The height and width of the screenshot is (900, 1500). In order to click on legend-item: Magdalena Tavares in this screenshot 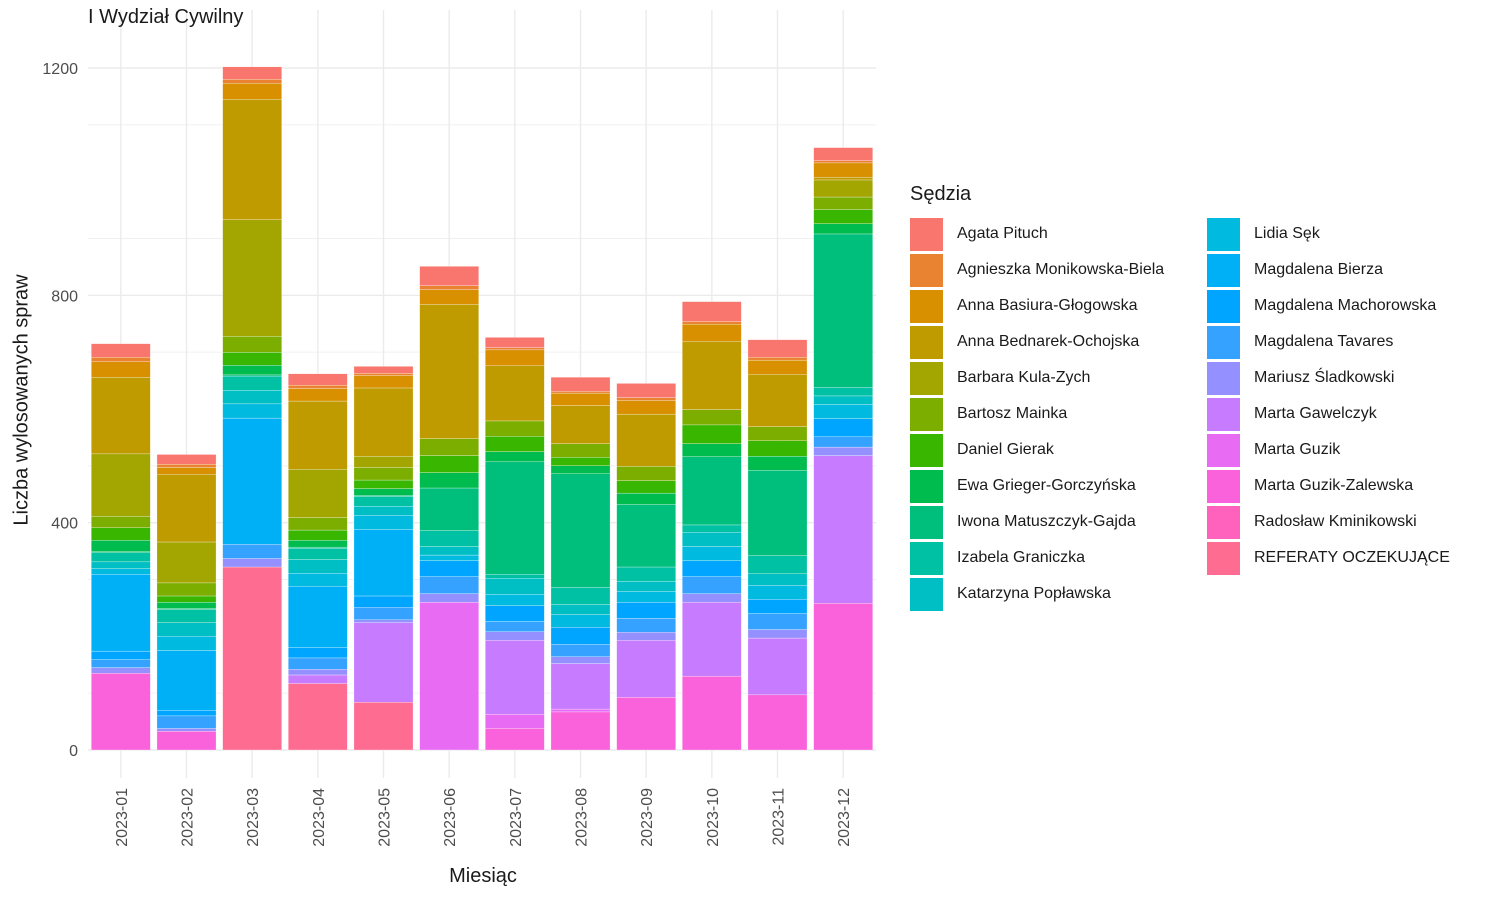, I will do `click(1328, 342)`.